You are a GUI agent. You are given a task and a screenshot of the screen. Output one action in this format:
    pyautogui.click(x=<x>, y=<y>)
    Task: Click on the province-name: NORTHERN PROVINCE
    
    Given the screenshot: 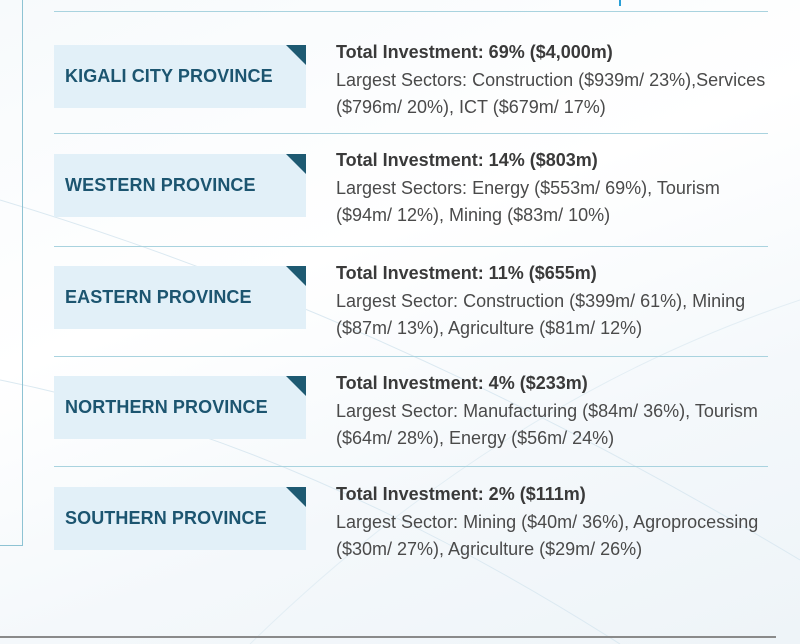 What is the action you would take?
    pyautogui.click(x=166, y=407)
    